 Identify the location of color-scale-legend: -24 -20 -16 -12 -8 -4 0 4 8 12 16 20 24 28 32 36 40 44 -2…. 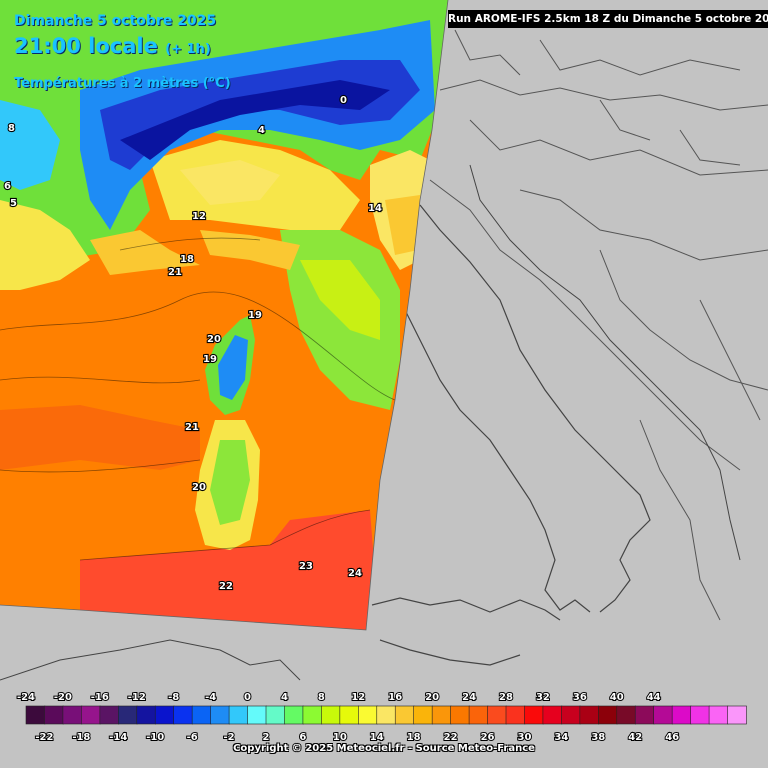
(381, 717).